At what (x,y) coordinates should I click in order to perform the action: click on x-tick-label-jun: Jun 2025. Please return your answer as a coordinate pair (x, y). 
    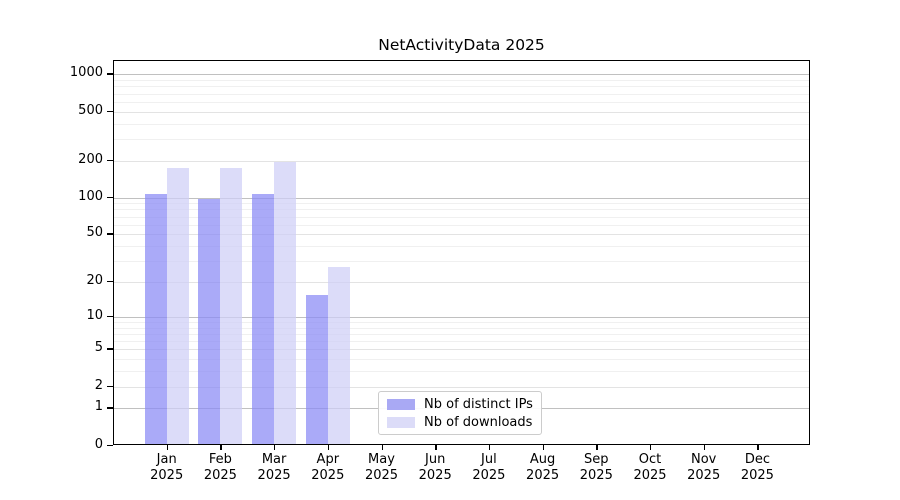
    Looking at the image, I should click on (435, 468).